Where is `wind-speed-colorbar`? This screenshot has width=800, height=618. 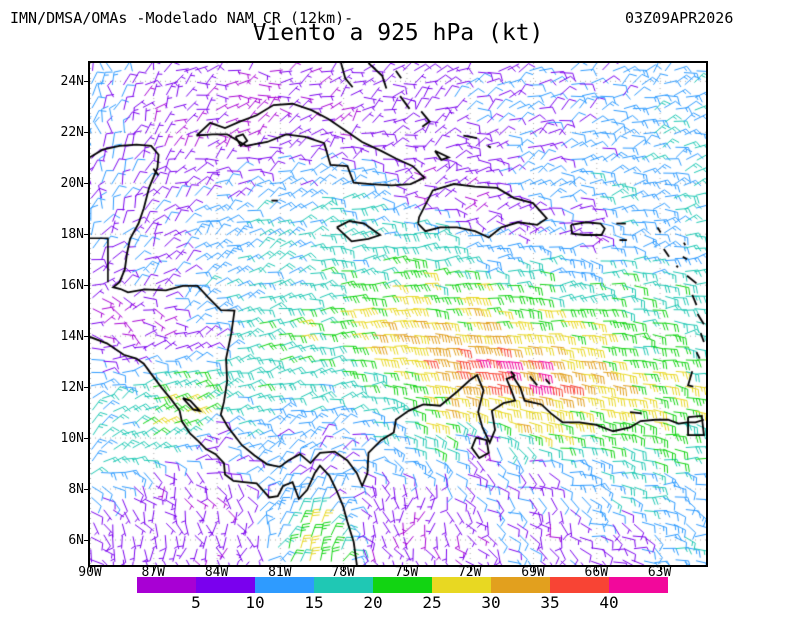 wind-speed-colorbar is located at coordinates (402, 585).